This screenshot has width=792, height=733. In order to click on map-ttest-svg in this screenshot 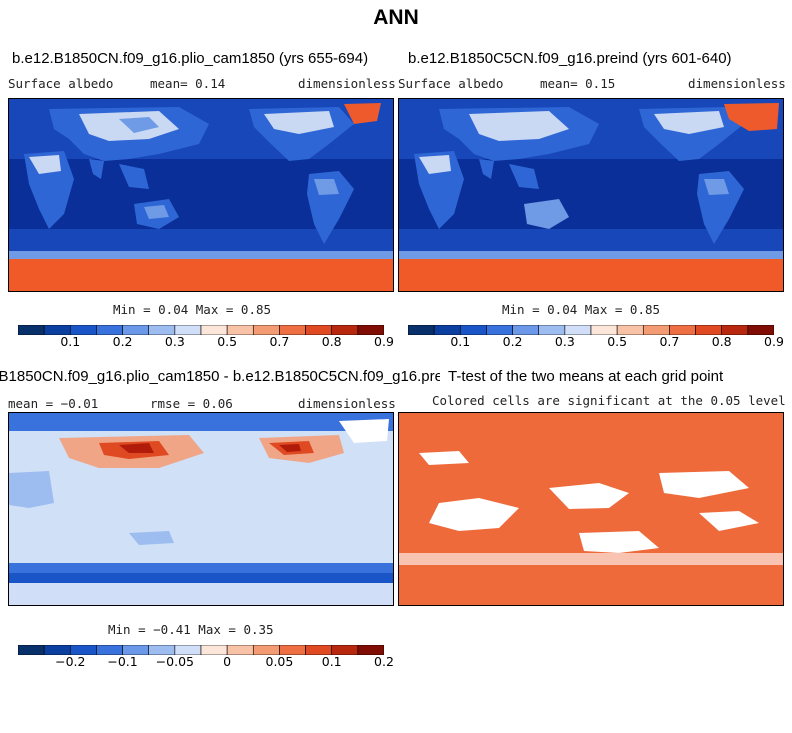, I will do `click(591, 509)`.